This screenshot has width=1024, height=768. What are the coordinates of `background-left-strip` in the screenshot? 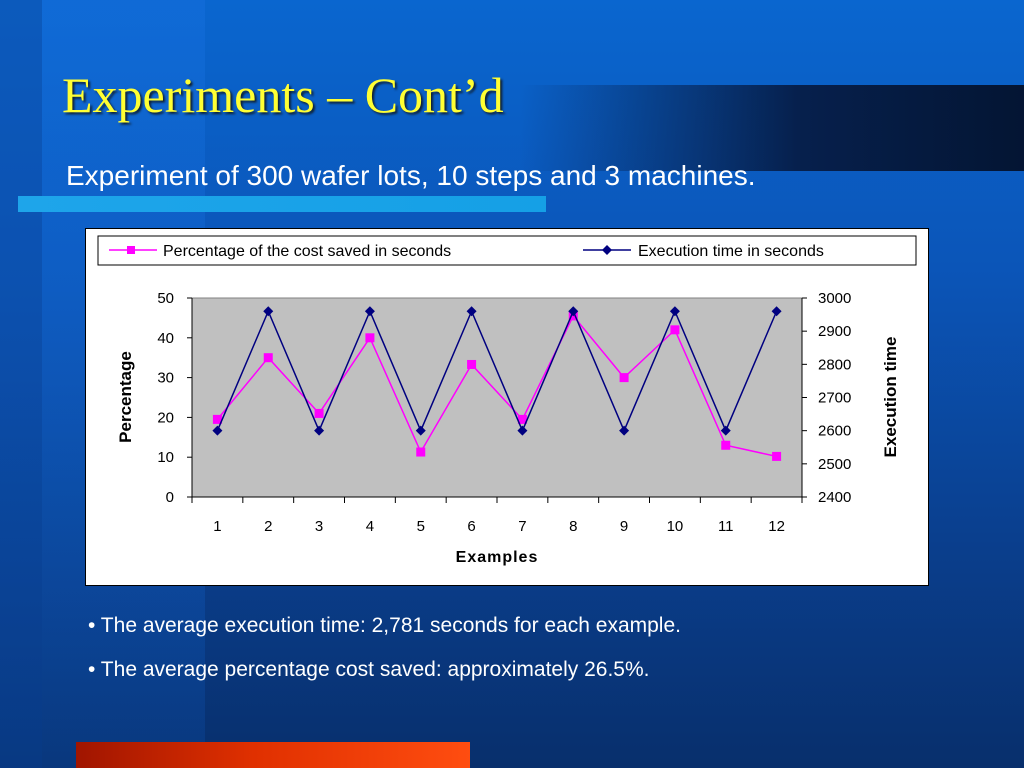 It's located at (21, 384).